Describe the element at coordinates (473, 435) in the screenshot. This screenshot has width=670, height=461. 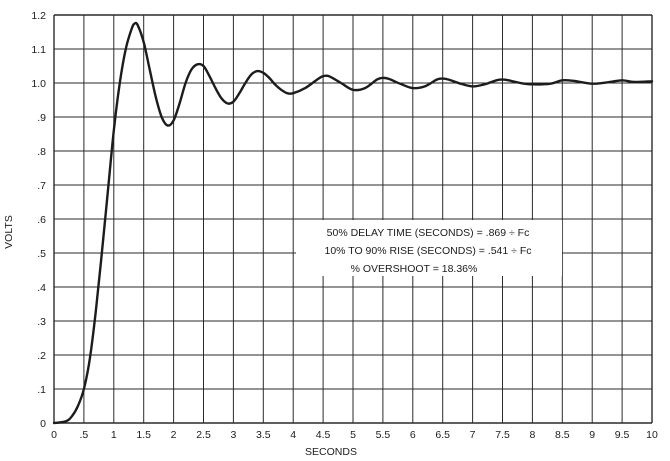
I see `x-tick-label: 7` at that location.